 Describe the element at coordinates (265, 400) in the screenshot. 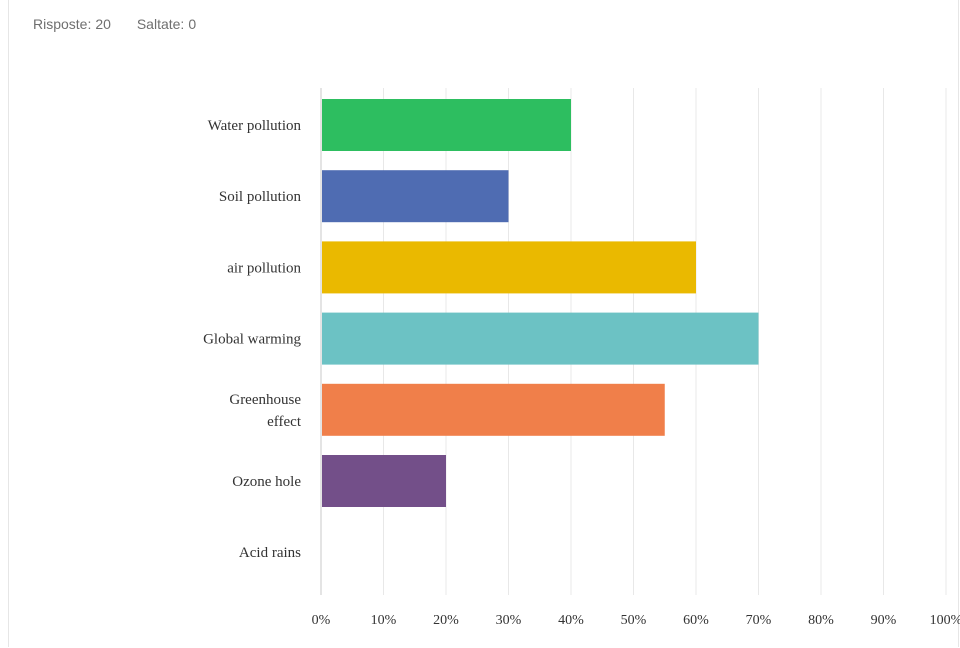

I see `category-label: Greenhouse` at that location.